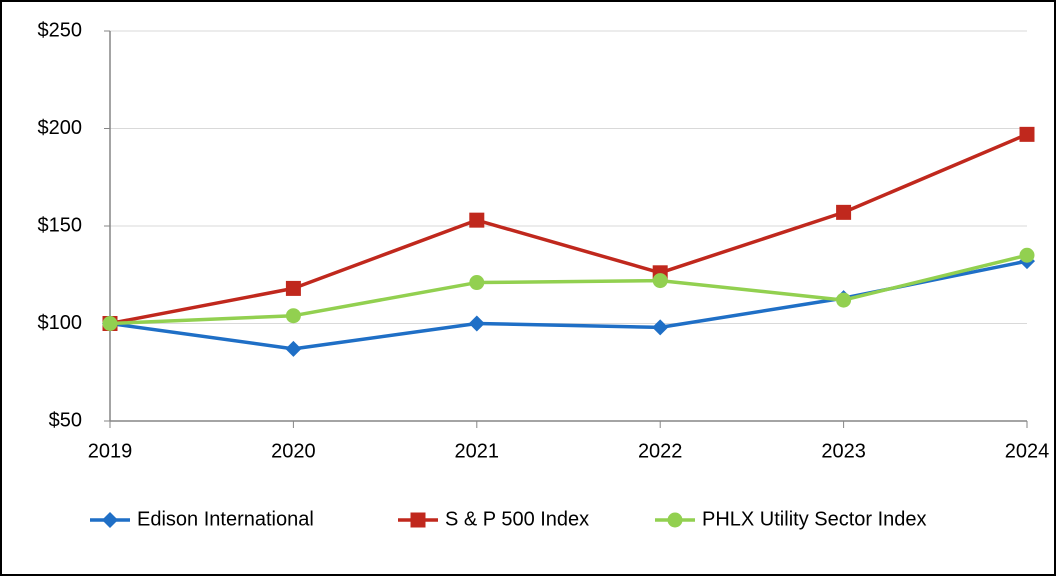  What do you see at coordinates (60, 30) in the screenshot?
I see `y-tick-label: $250` at bounding box center [60, 30].